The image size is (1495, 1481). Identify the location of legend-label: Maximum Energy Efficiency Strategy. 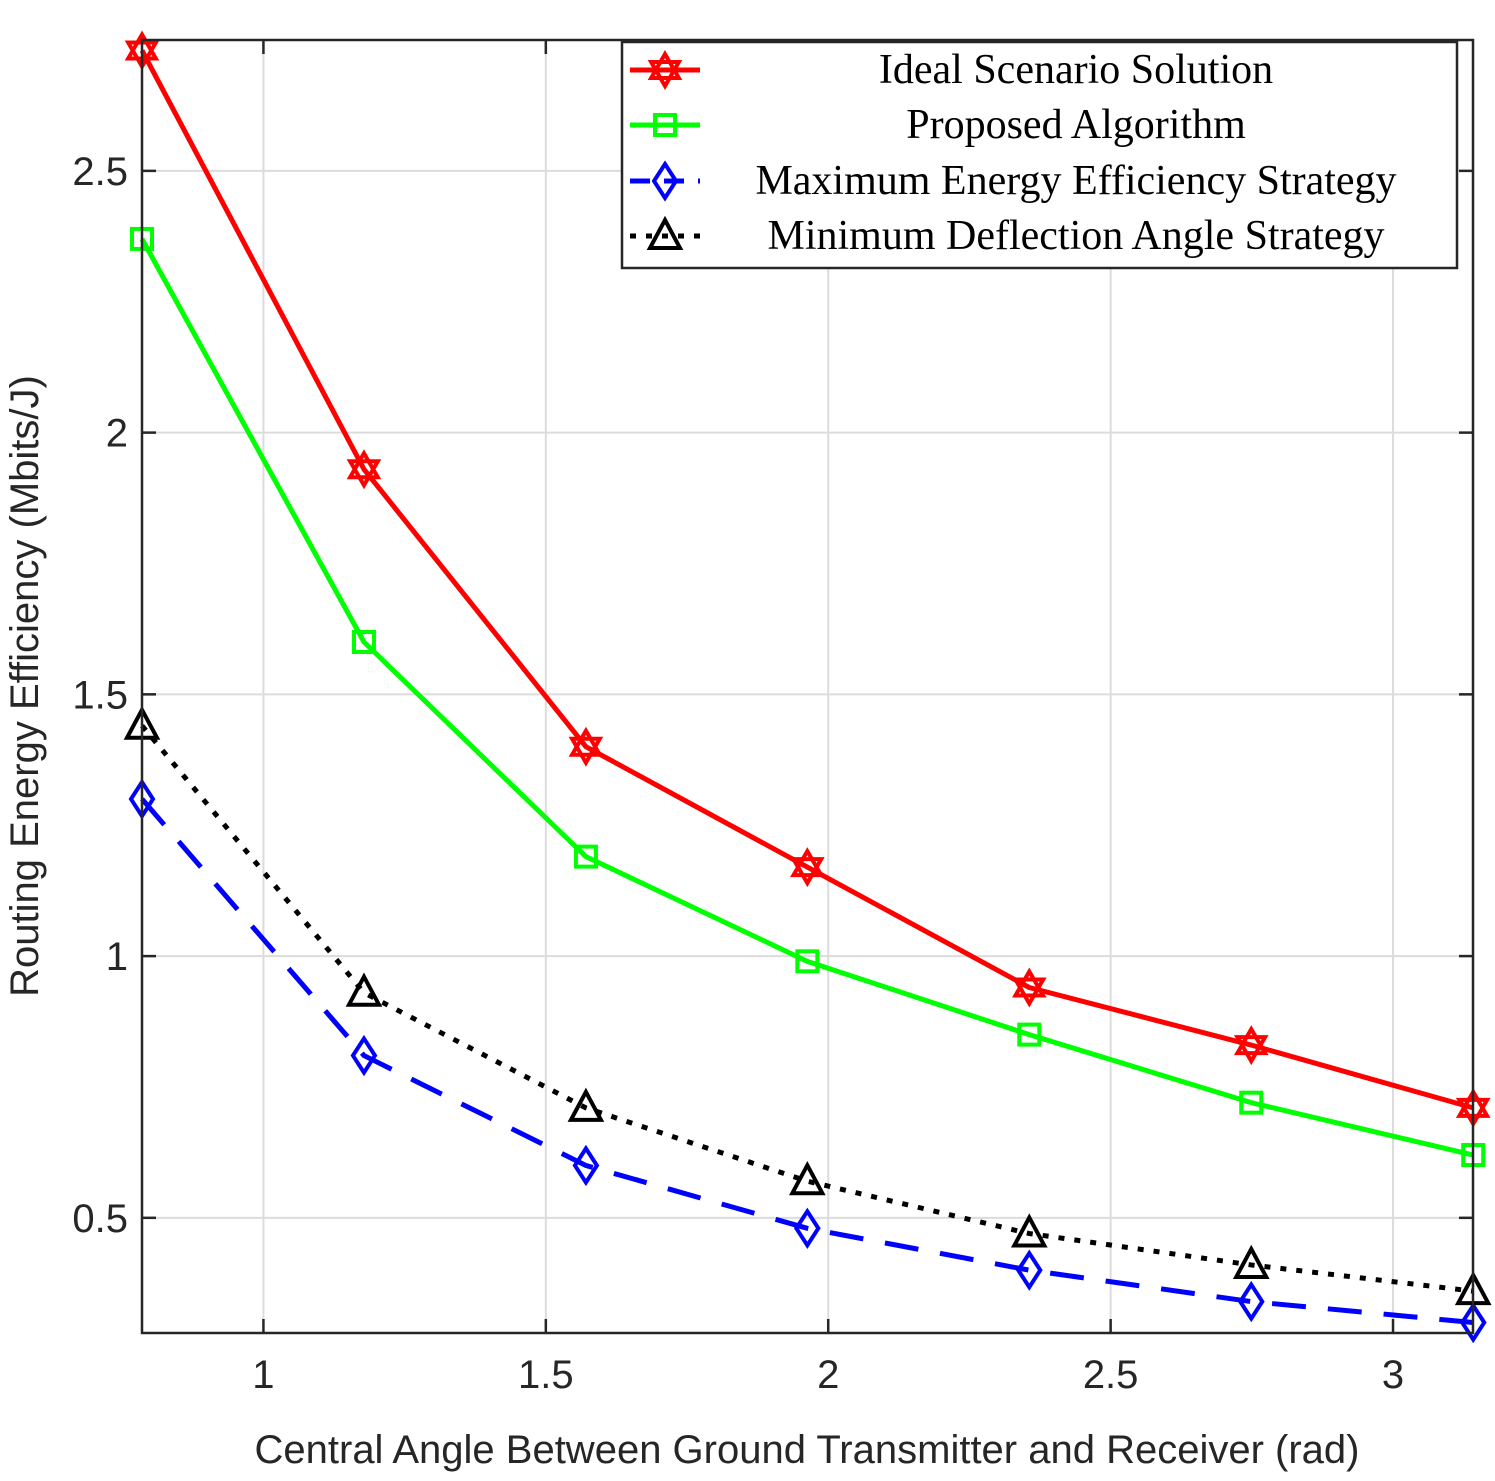
(1075, 181).